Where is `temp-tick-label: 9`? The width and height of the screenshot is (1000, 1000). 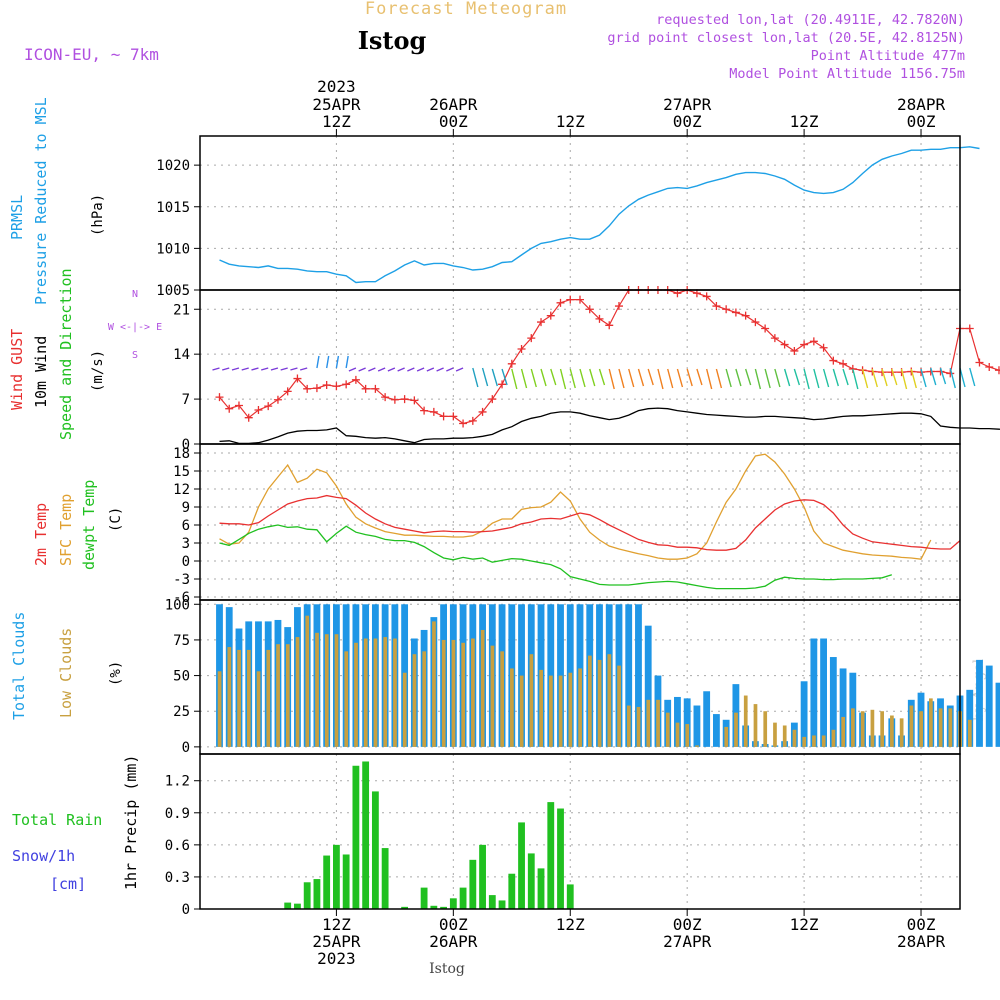
temp-tick-label: 9 is located at coordinates (186, 508).